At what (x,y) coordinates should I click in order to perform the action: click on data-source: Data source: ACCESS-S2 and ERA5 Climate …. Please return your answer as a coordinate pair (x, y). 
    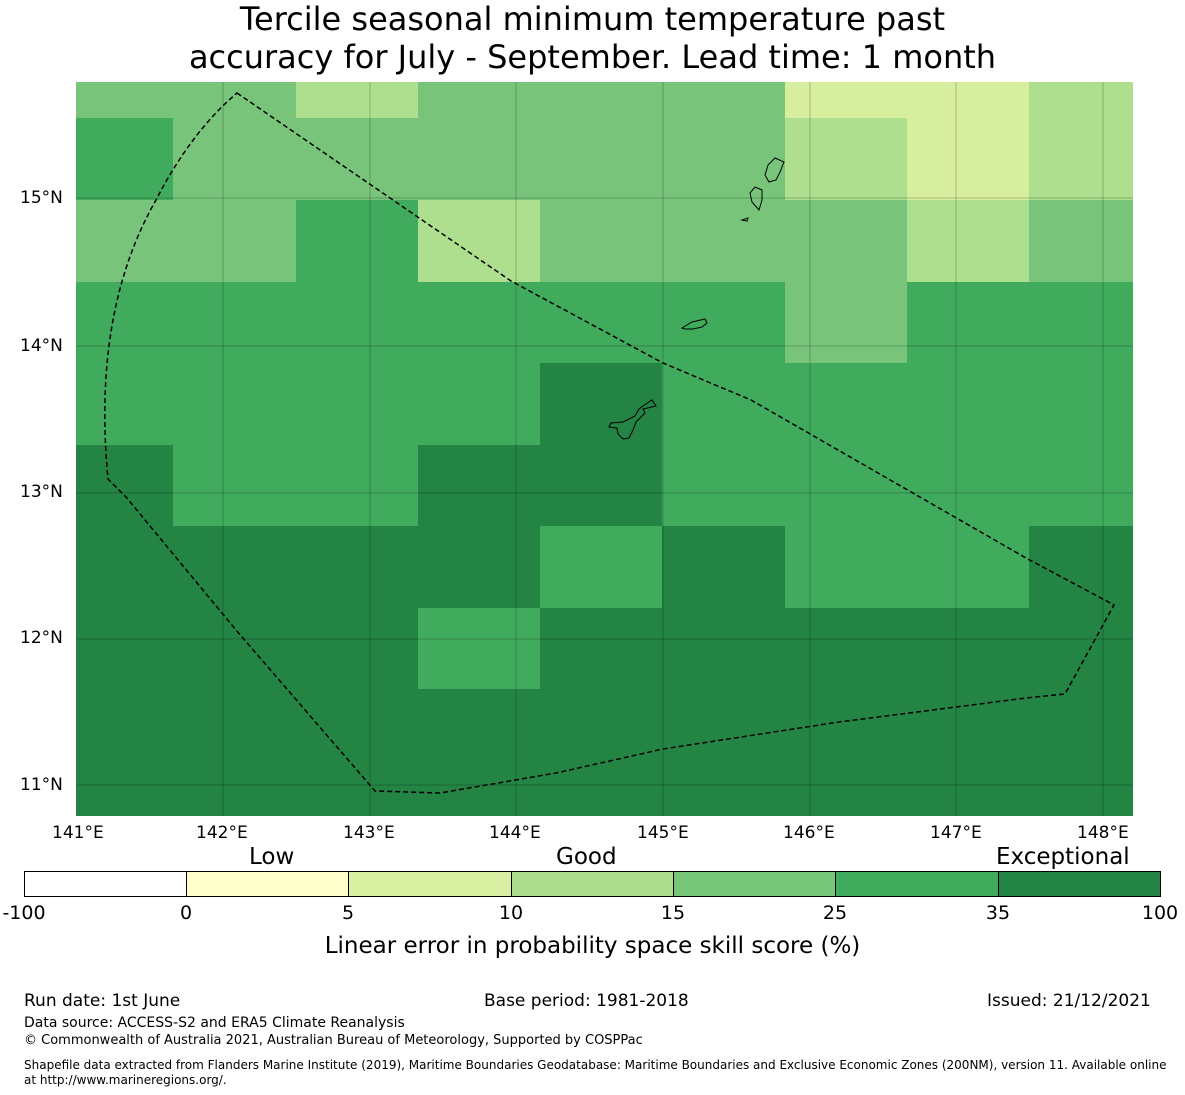
    Looking at the image, I should click on (214, 1023).